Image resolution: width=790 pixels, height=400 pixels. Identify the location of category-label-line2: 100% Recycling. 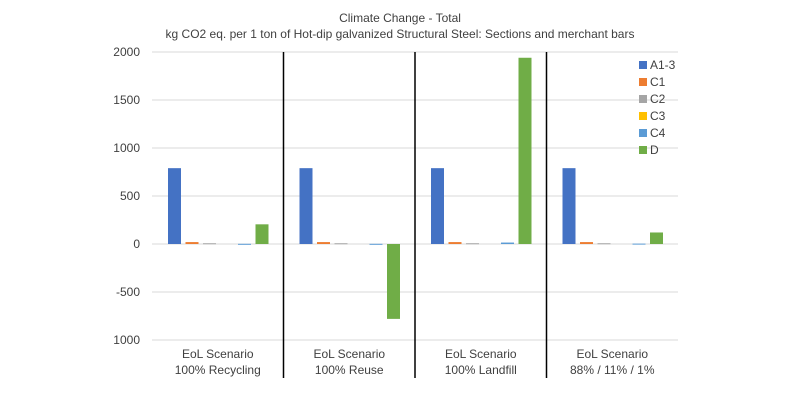
(218, 370).